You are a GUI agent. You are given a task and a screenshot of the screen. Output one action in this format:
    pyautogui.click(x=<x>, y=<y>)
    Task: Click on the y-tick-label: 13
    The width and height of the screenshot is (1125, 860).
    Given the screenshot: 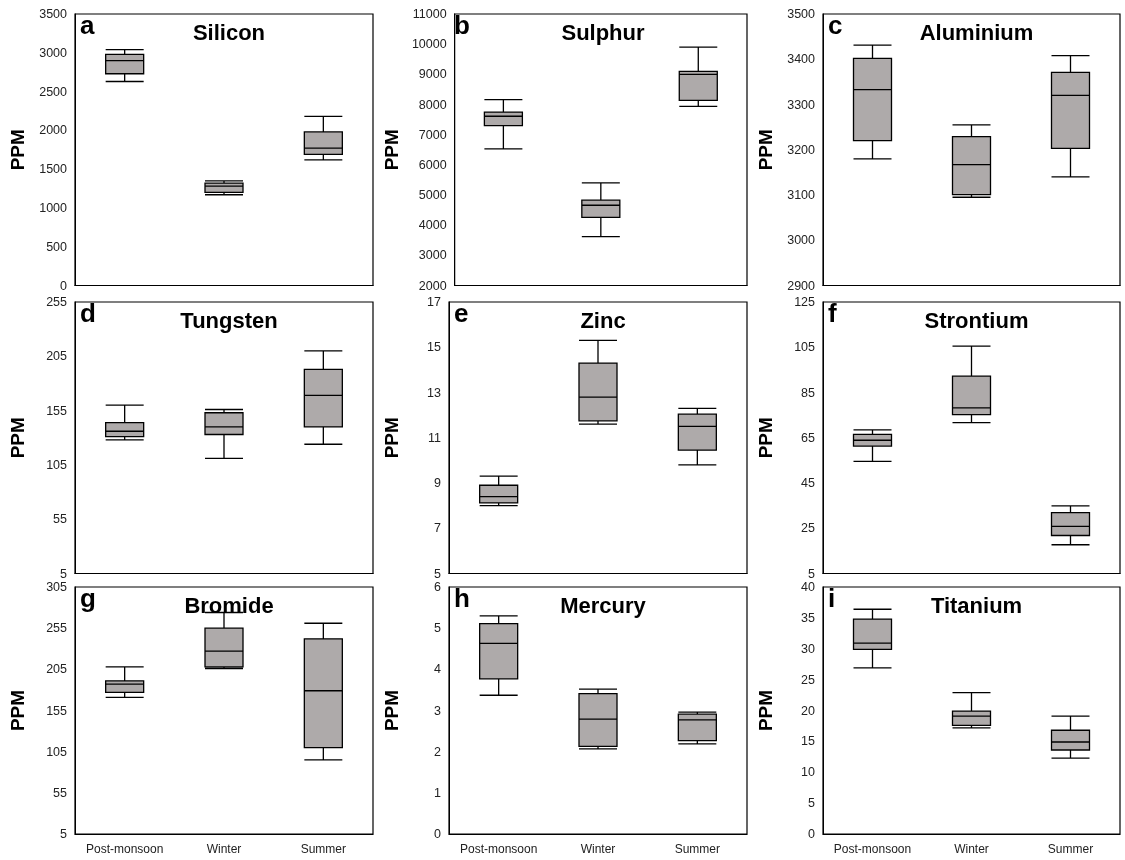 What is the action you would take?
    pyautogui.click(x=434, y=392)
    